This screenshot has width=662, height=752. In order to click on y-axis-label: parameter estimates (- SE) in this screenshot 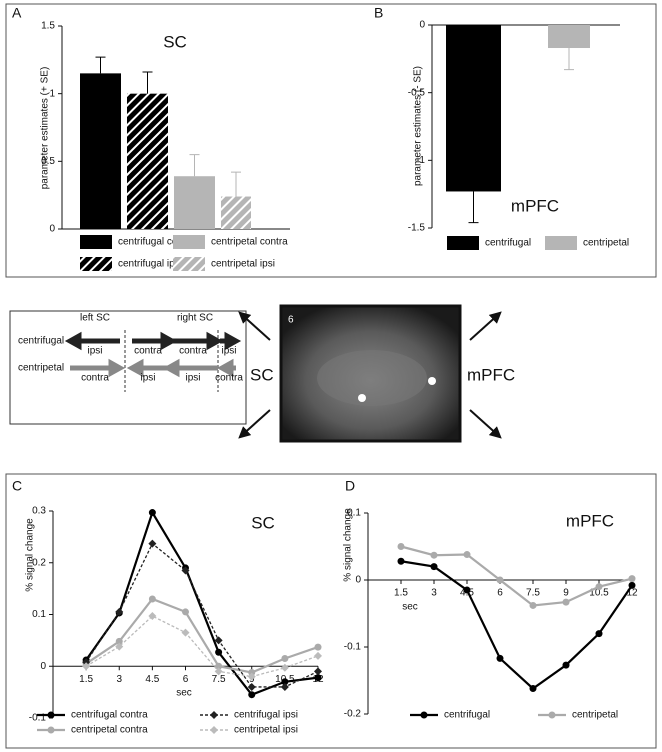, I will do `click(418, 126)`.